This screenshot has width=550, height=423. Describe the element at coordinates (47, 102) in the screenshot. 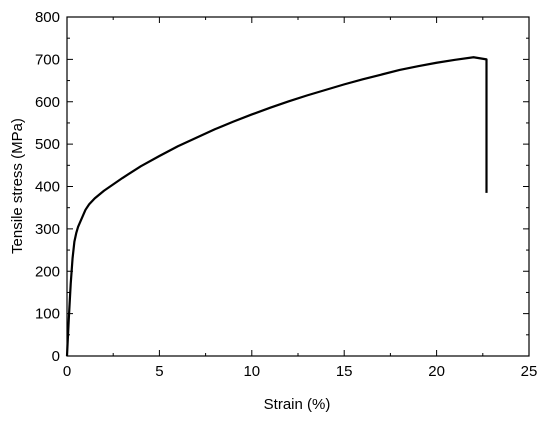

I see `y-tick-label: 600` at that location.